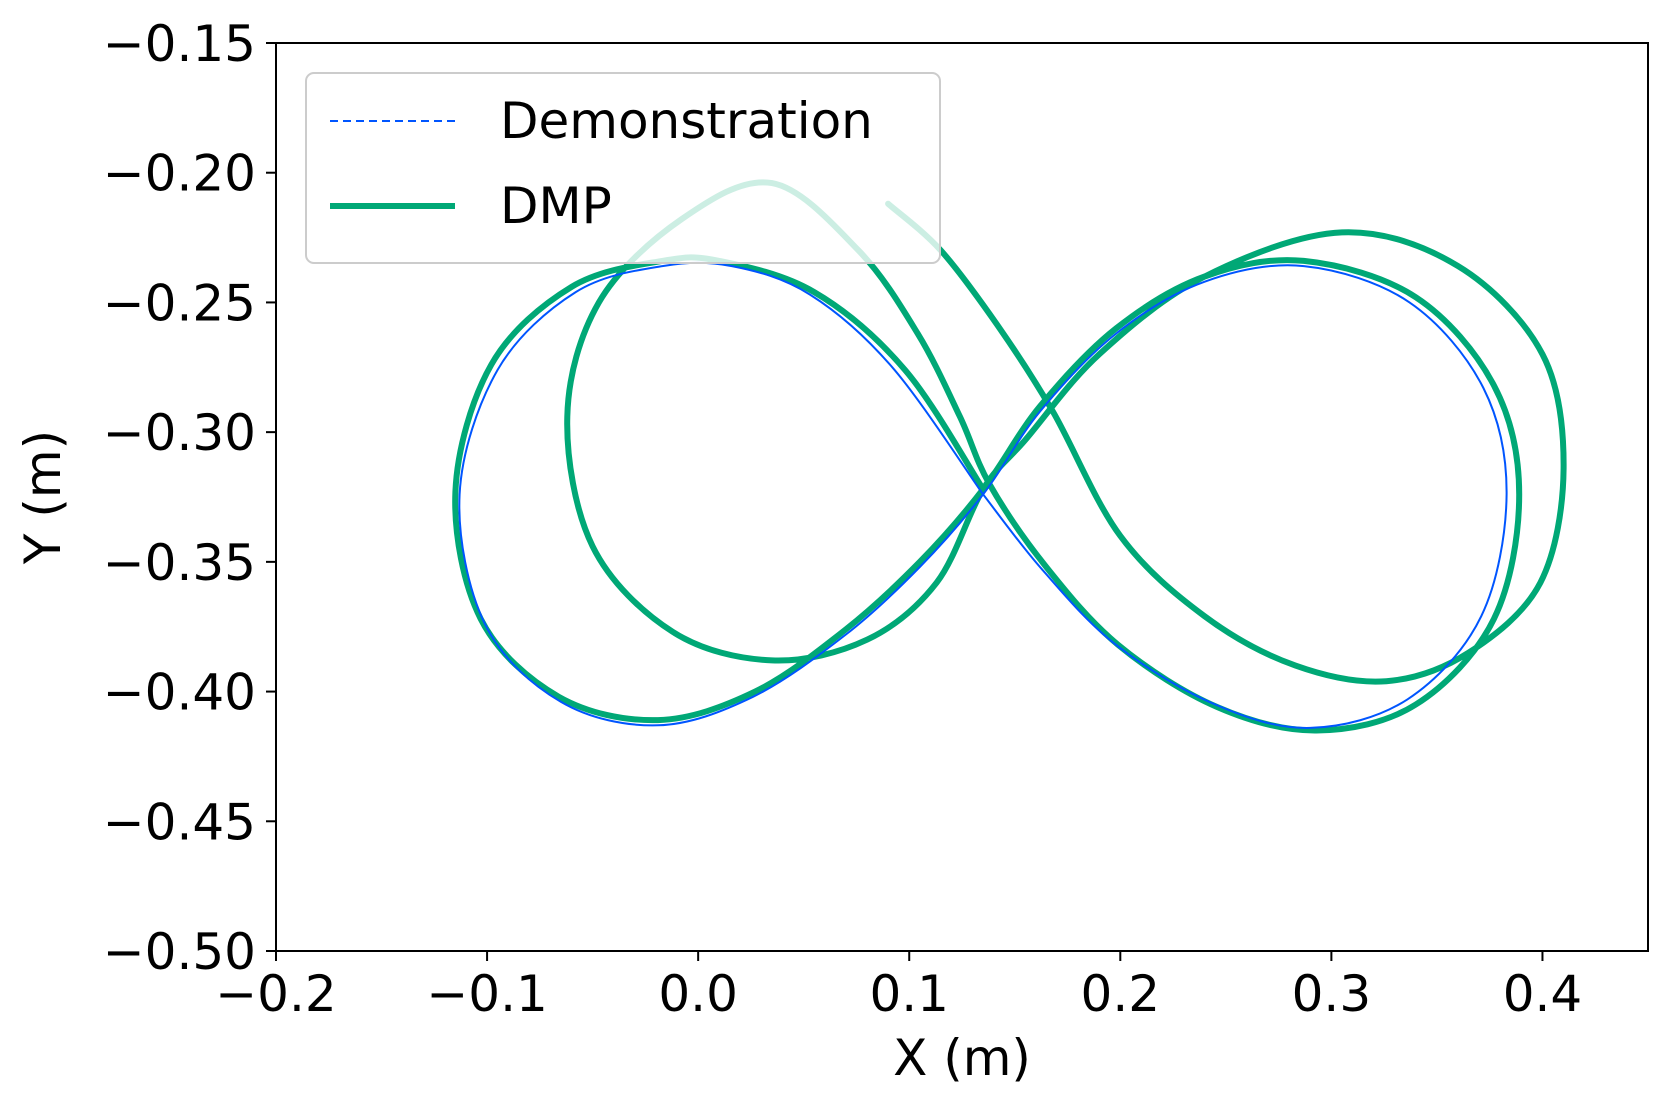 This screenshot has width=1660, height=1109. What do you see at coordinates (486, 994) in the screenshot?
I see `x-tick-label: −0.1` at bounding box center [486, 994].